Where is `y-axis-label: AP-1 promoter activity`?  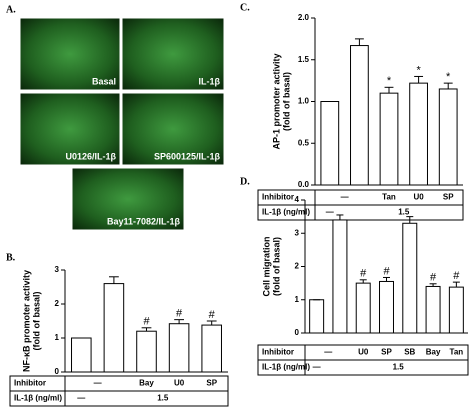
y-axis-label: AP-1 promoter activity is located at coordinates (276, 101).